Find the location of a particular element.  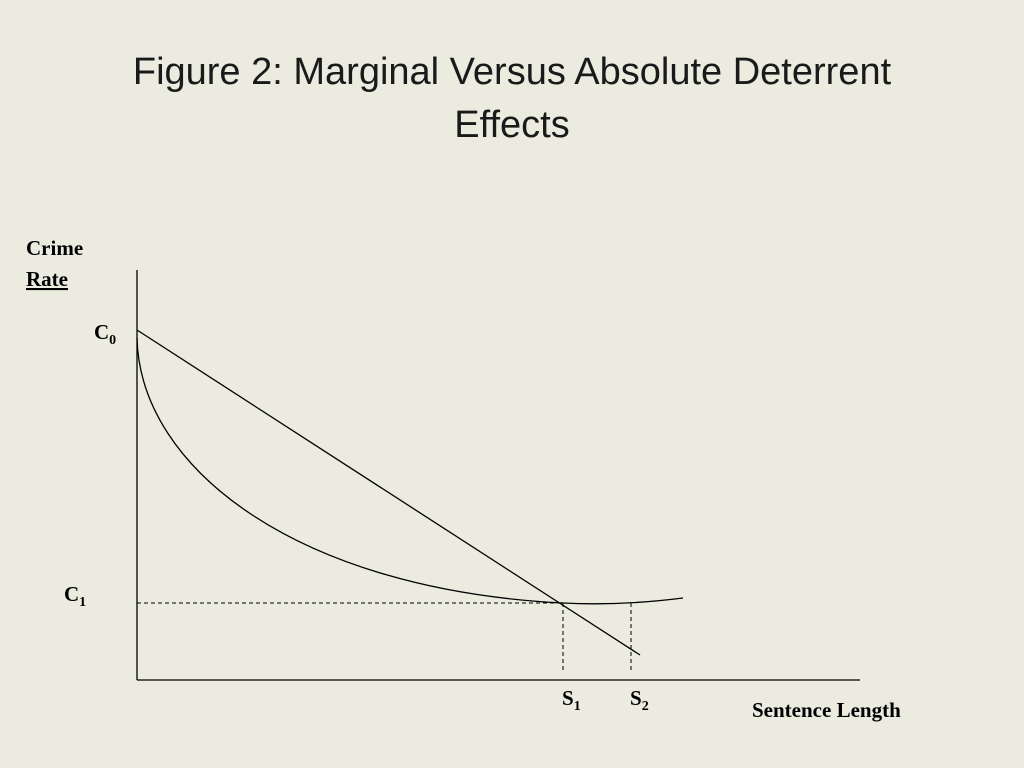

c0-label: C0 is located at coordinates (105, 334).